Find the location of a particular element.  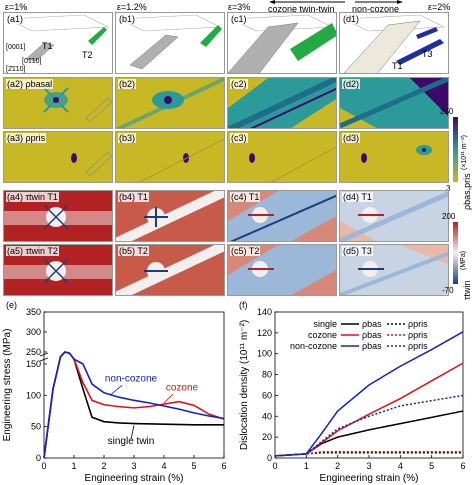

panel-label-d2: (d2) is located at coordinates (351, 84).